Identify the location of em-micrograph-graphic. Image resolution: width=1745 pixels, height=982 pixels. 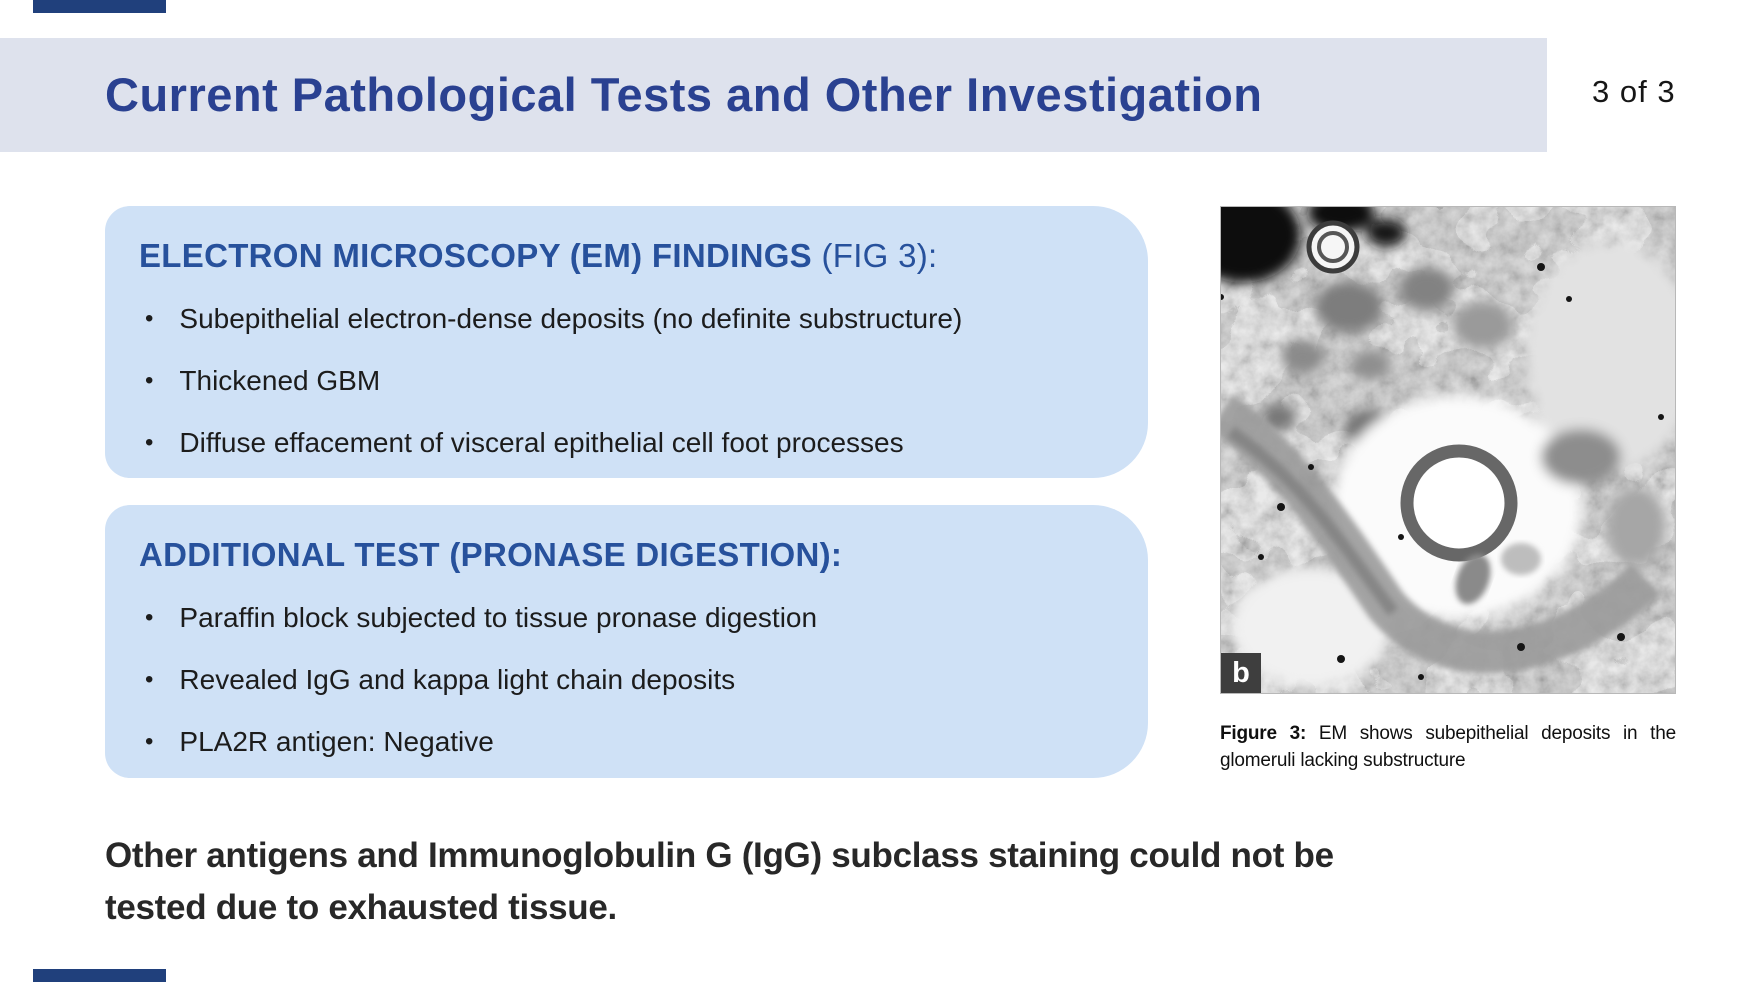
(1448, 450).